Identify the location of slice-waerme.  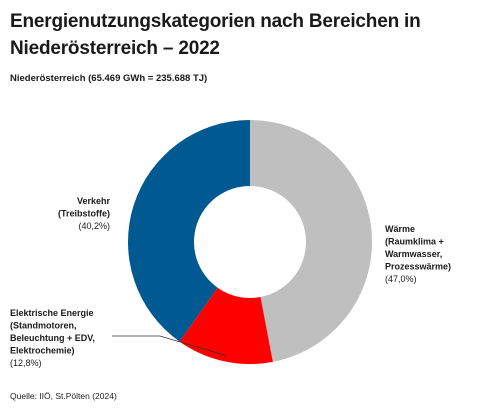
(311, 241).